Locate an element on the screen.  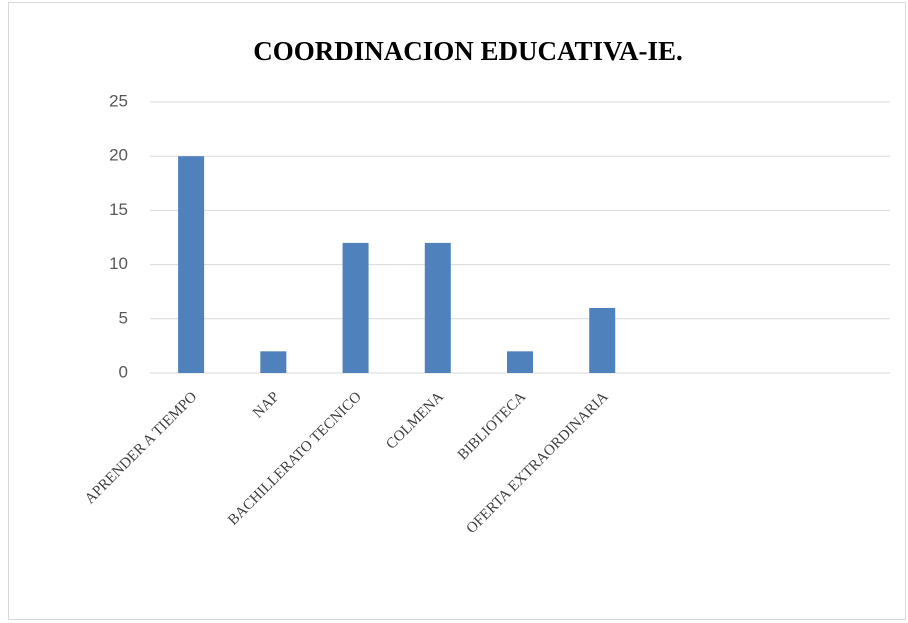
y-tick-label: 5 is located at coordinates (123, 317).